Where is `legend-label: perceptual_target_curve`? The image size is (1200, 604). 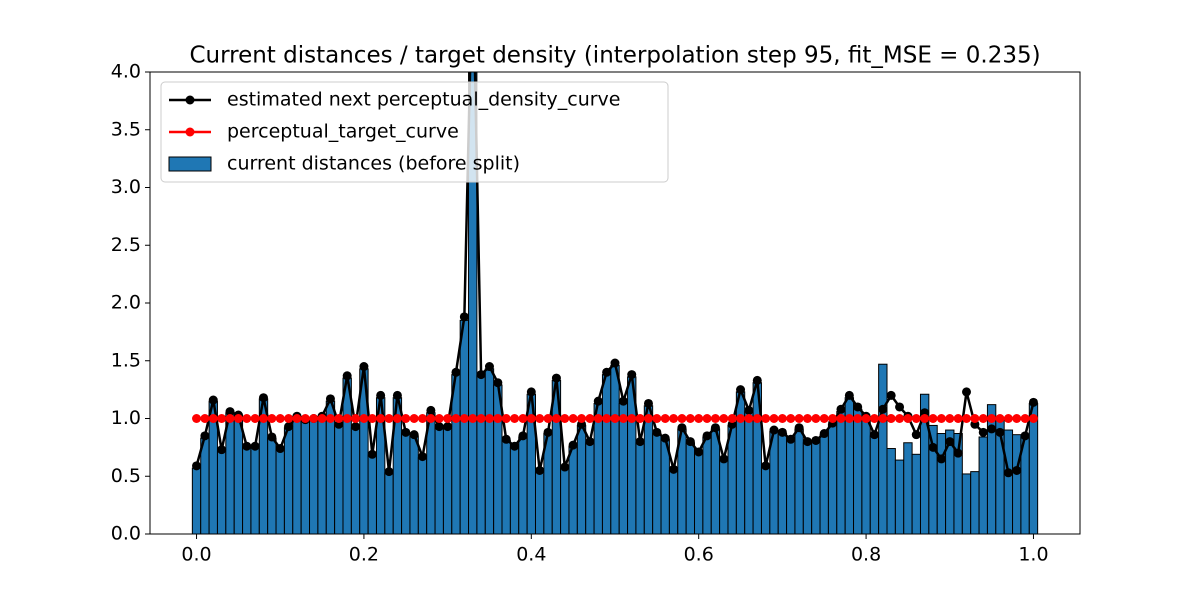
legend-label: perceptual_target_curve is located at coordinates (343, 132).